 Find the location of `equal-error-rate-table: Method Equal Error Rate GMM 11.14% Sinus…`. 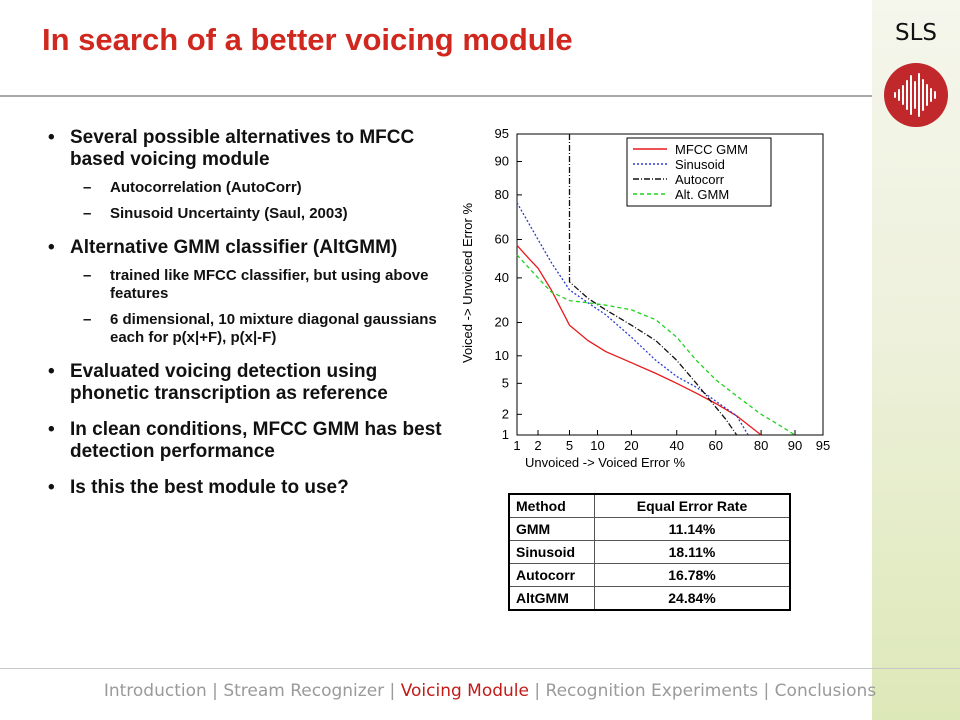

equal-error-rate-table: Method Equal Error Rate GMM 11.14% Sinus… is located at coordinates (649, 552).